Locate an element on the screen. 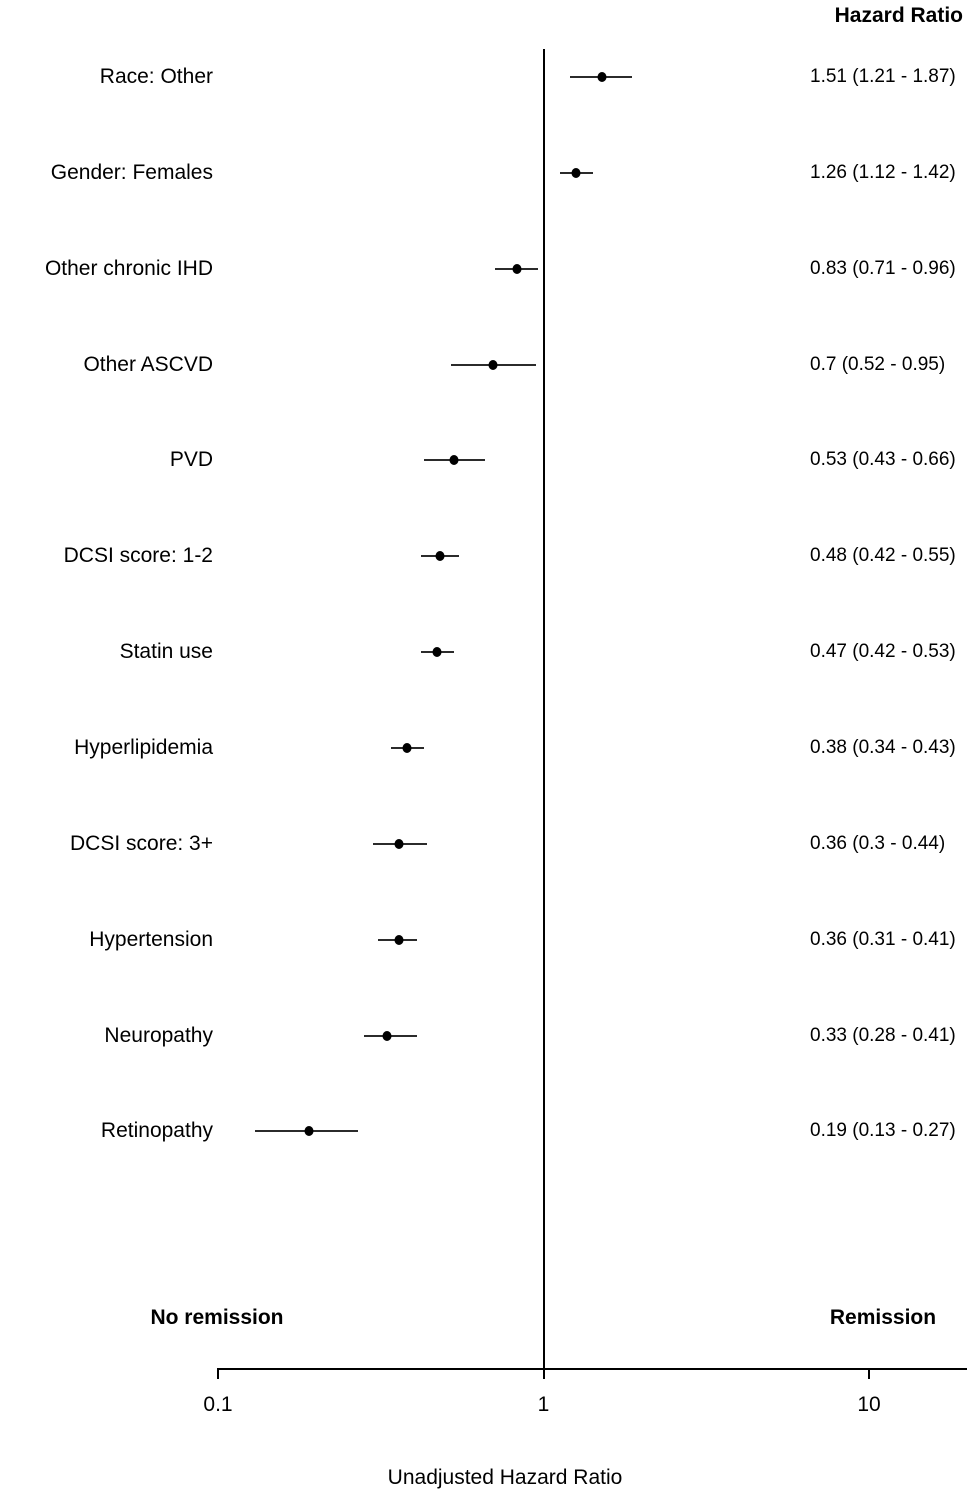  row-label: Retinopathy is located at coordinates (156, 1131).